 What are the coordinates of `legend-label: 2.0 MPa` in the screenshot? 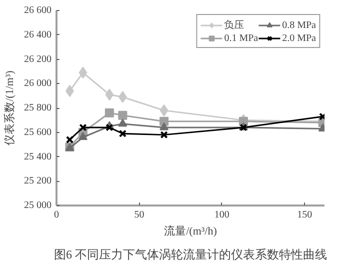 It's located at (299, 38).